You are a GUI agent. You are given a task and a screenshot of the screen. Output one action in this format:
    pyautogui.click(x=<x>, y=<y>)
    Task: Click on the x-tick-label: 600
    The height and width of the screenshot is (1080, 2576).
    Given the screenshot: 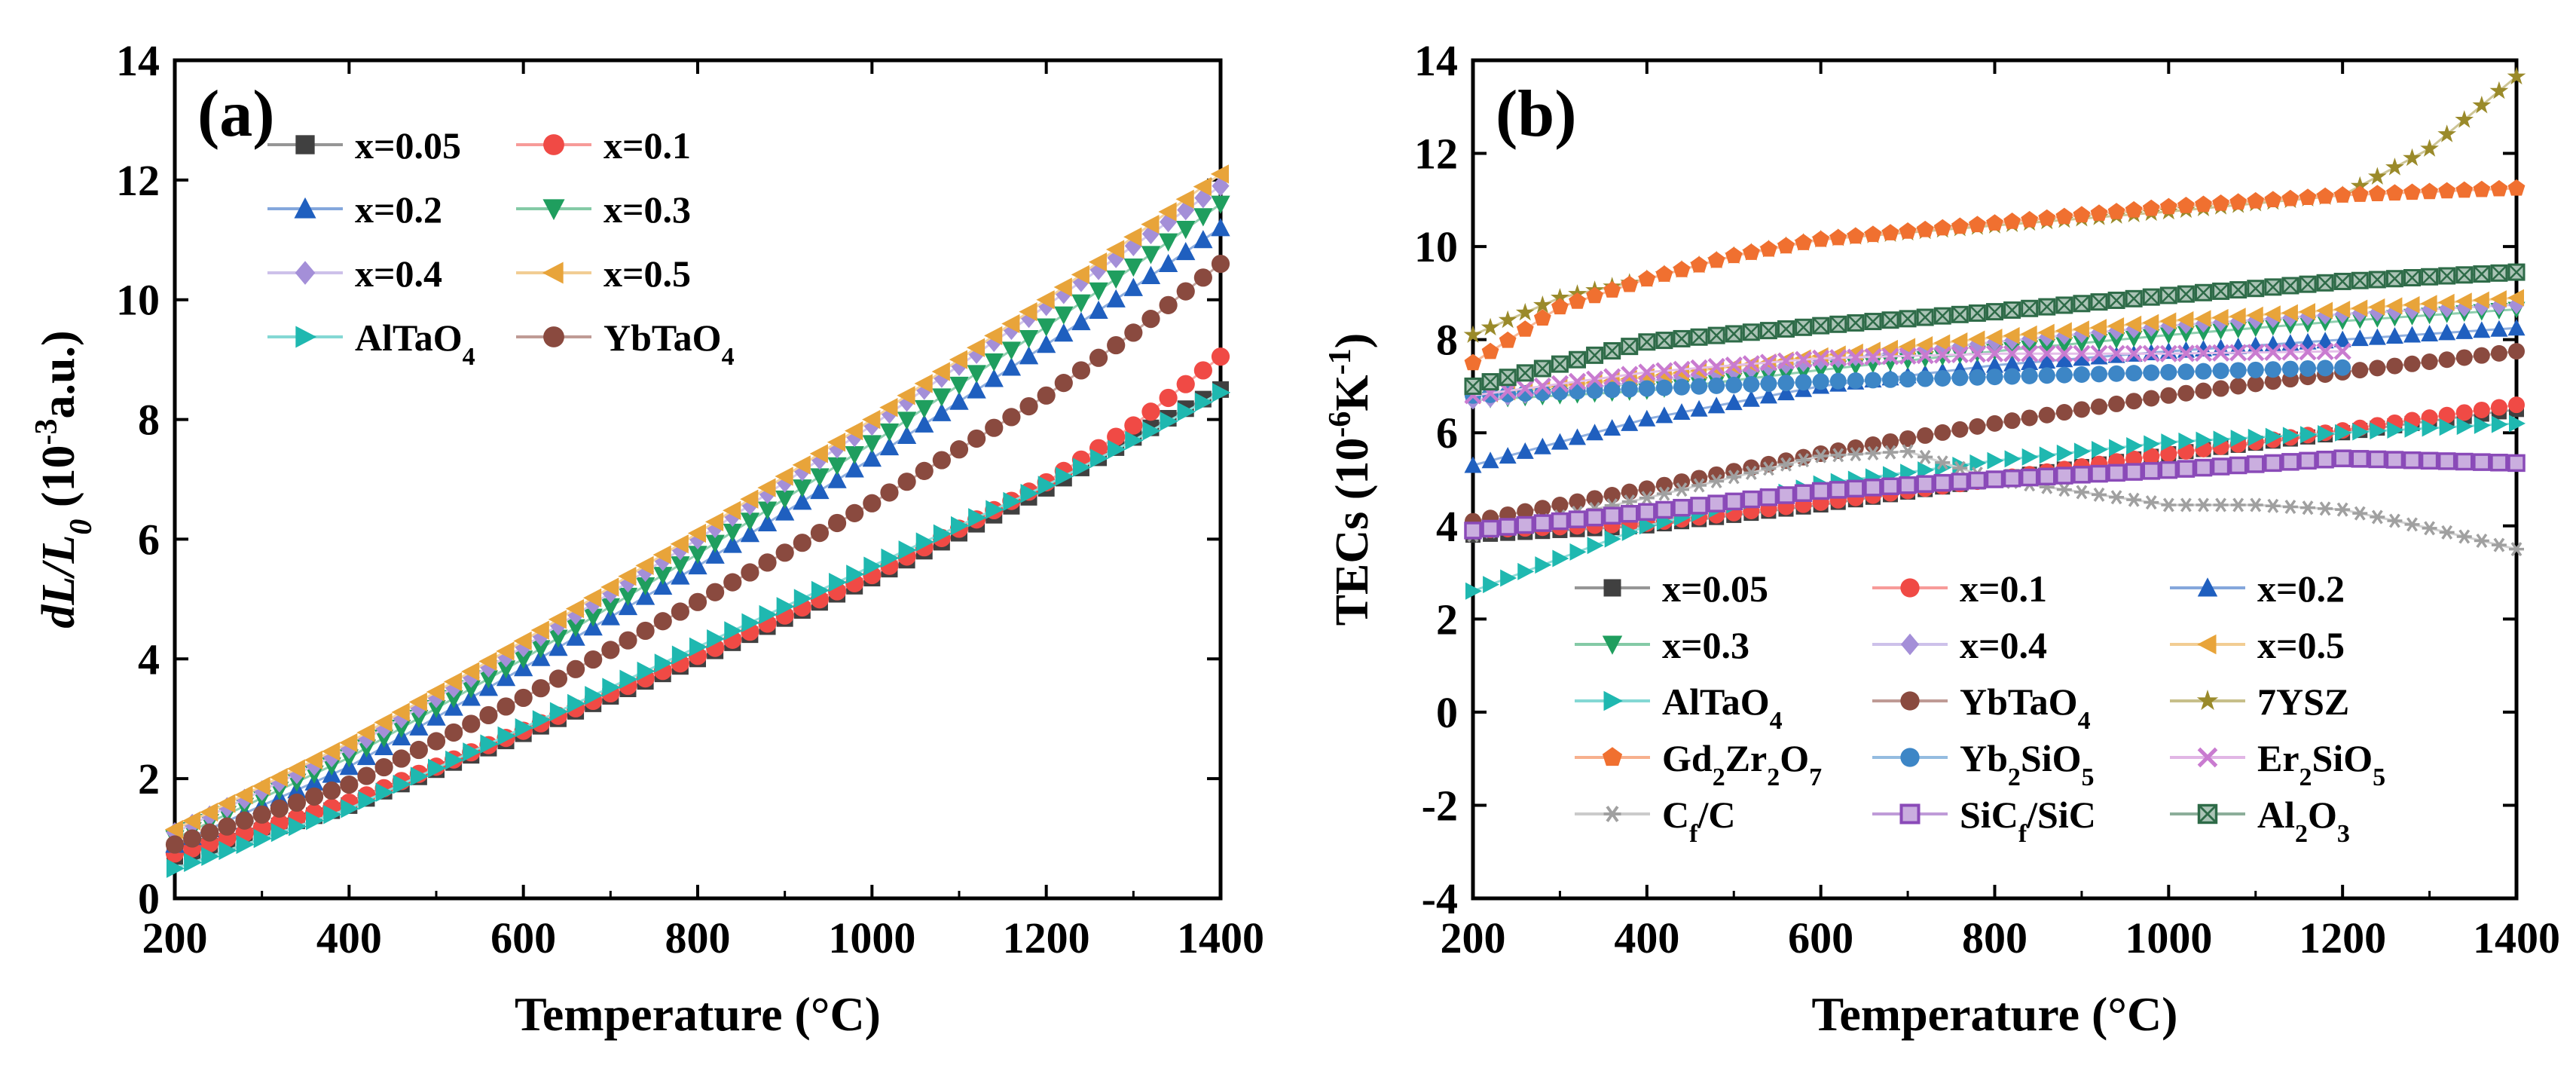 What is the action you would take?
    pyautogui.click(x=1820, y=938)
    